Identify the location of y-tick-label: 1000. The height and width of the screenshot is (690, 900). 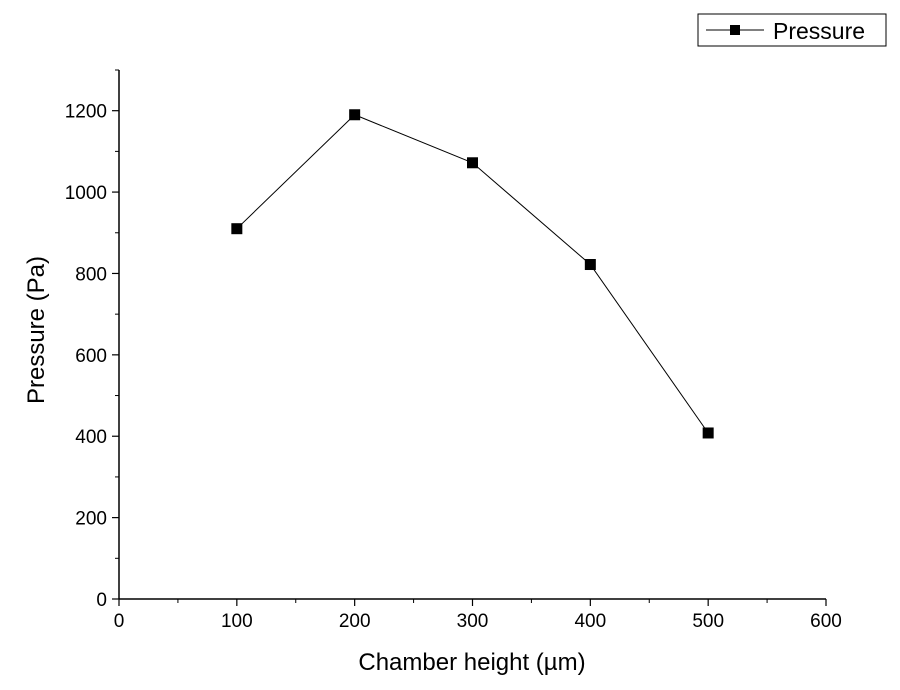
(86, 193).